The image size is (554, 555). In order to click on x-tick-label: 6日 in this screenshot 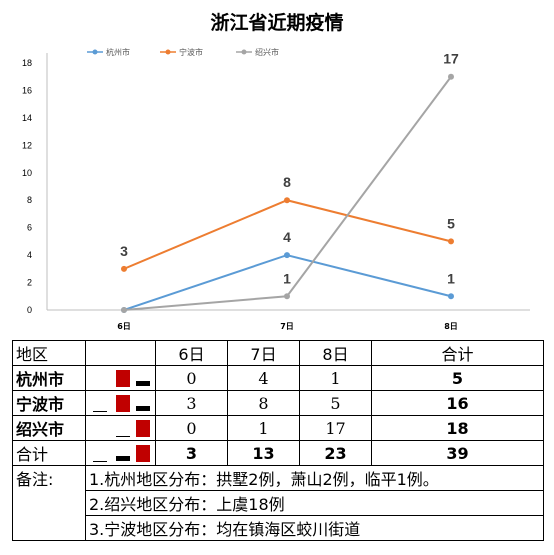, I will do `click(124, 326)`.